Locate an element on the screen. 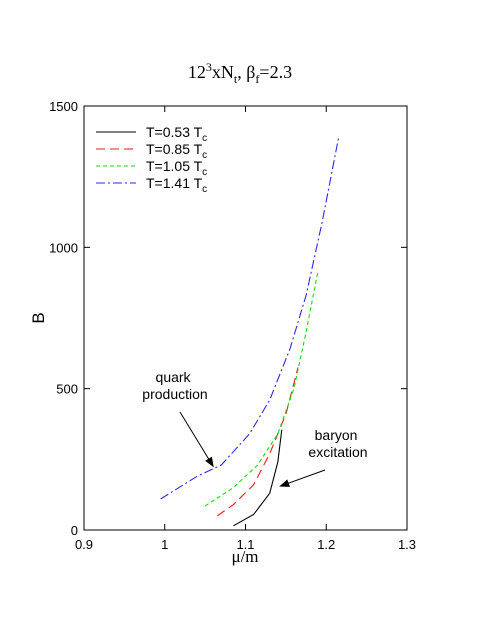 The width and height of the screenshot is (491, 635). legend-label-main: T=0.85 T is located at coordinates (174, 149).